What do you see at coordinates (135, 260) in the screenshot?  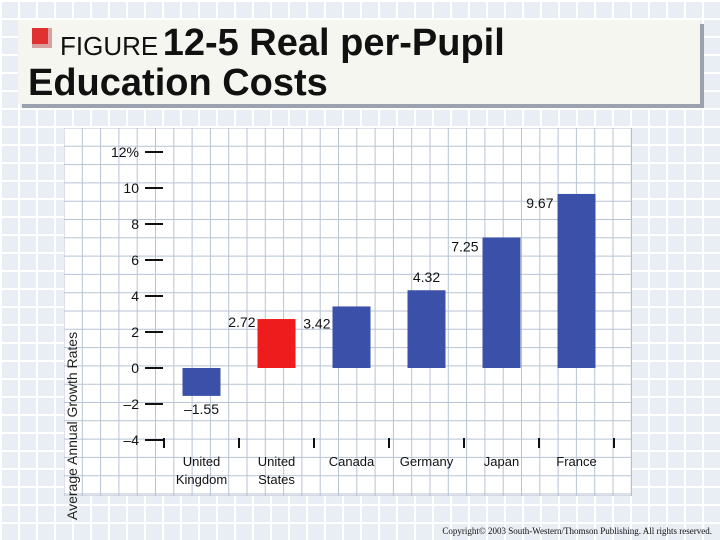 I see `y-tick-label: 6` at bounding box center [135, 260].